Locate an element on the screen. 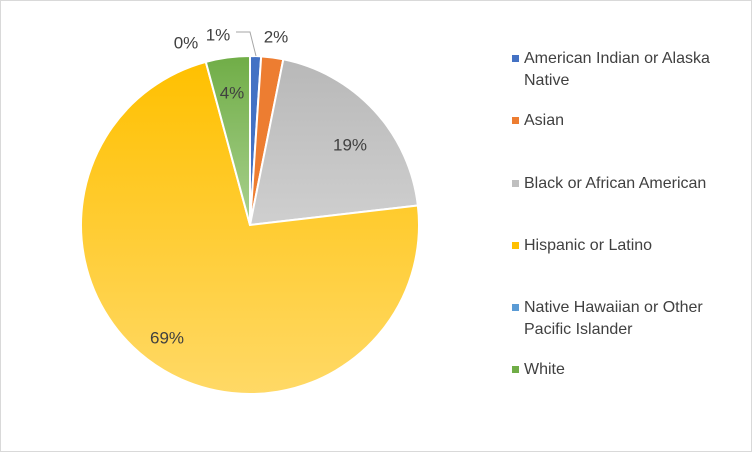 The height and width of the screenshot is (452, 752). data-label-black-or-african-american: 19% is located at coordinates (350, 144).